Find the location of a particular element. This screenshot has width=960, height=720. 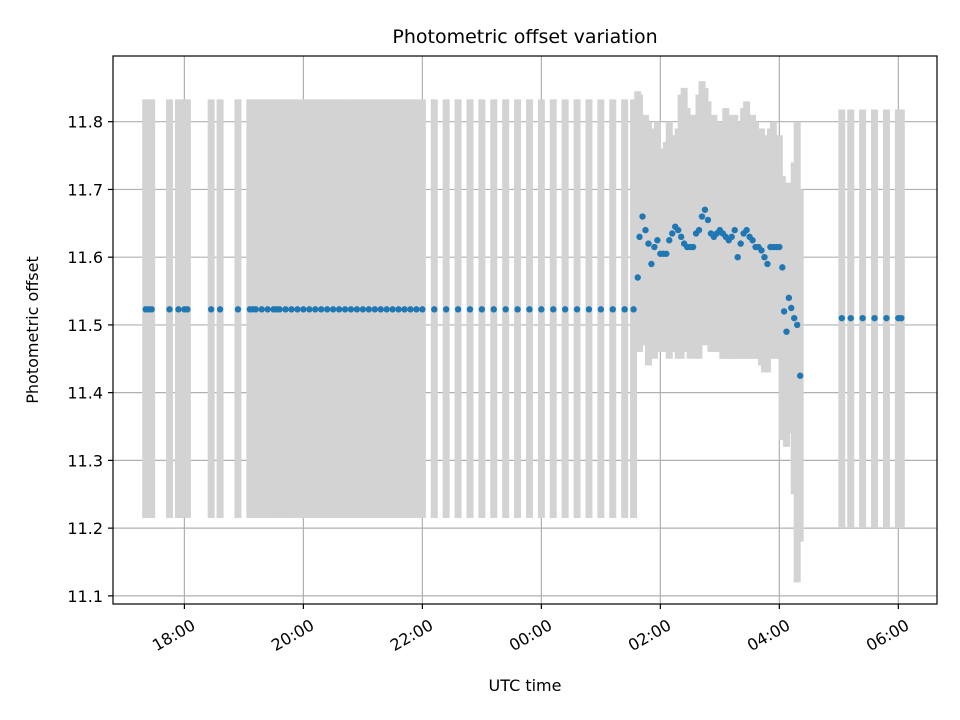

y-tick-label: 11.8 is located at coordinates (85, 122).